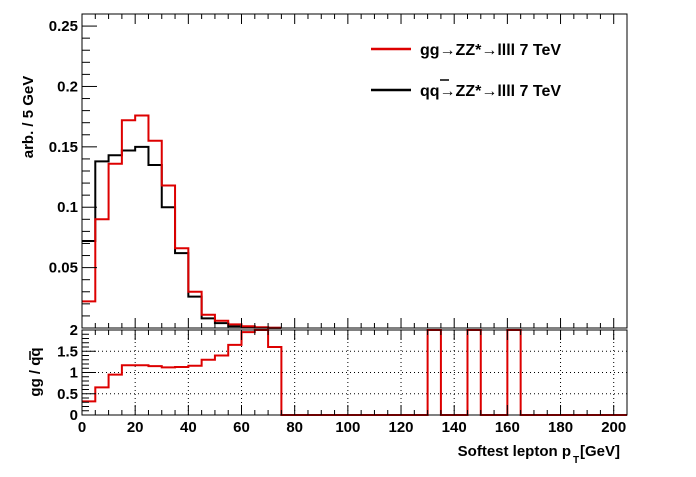 This screenshot has width=696, height=477. What do you see at coordinates (67, 351) in the screenshot?
I see `ratio-y-tick-label: 1.5` at bounding box center [67, 351].